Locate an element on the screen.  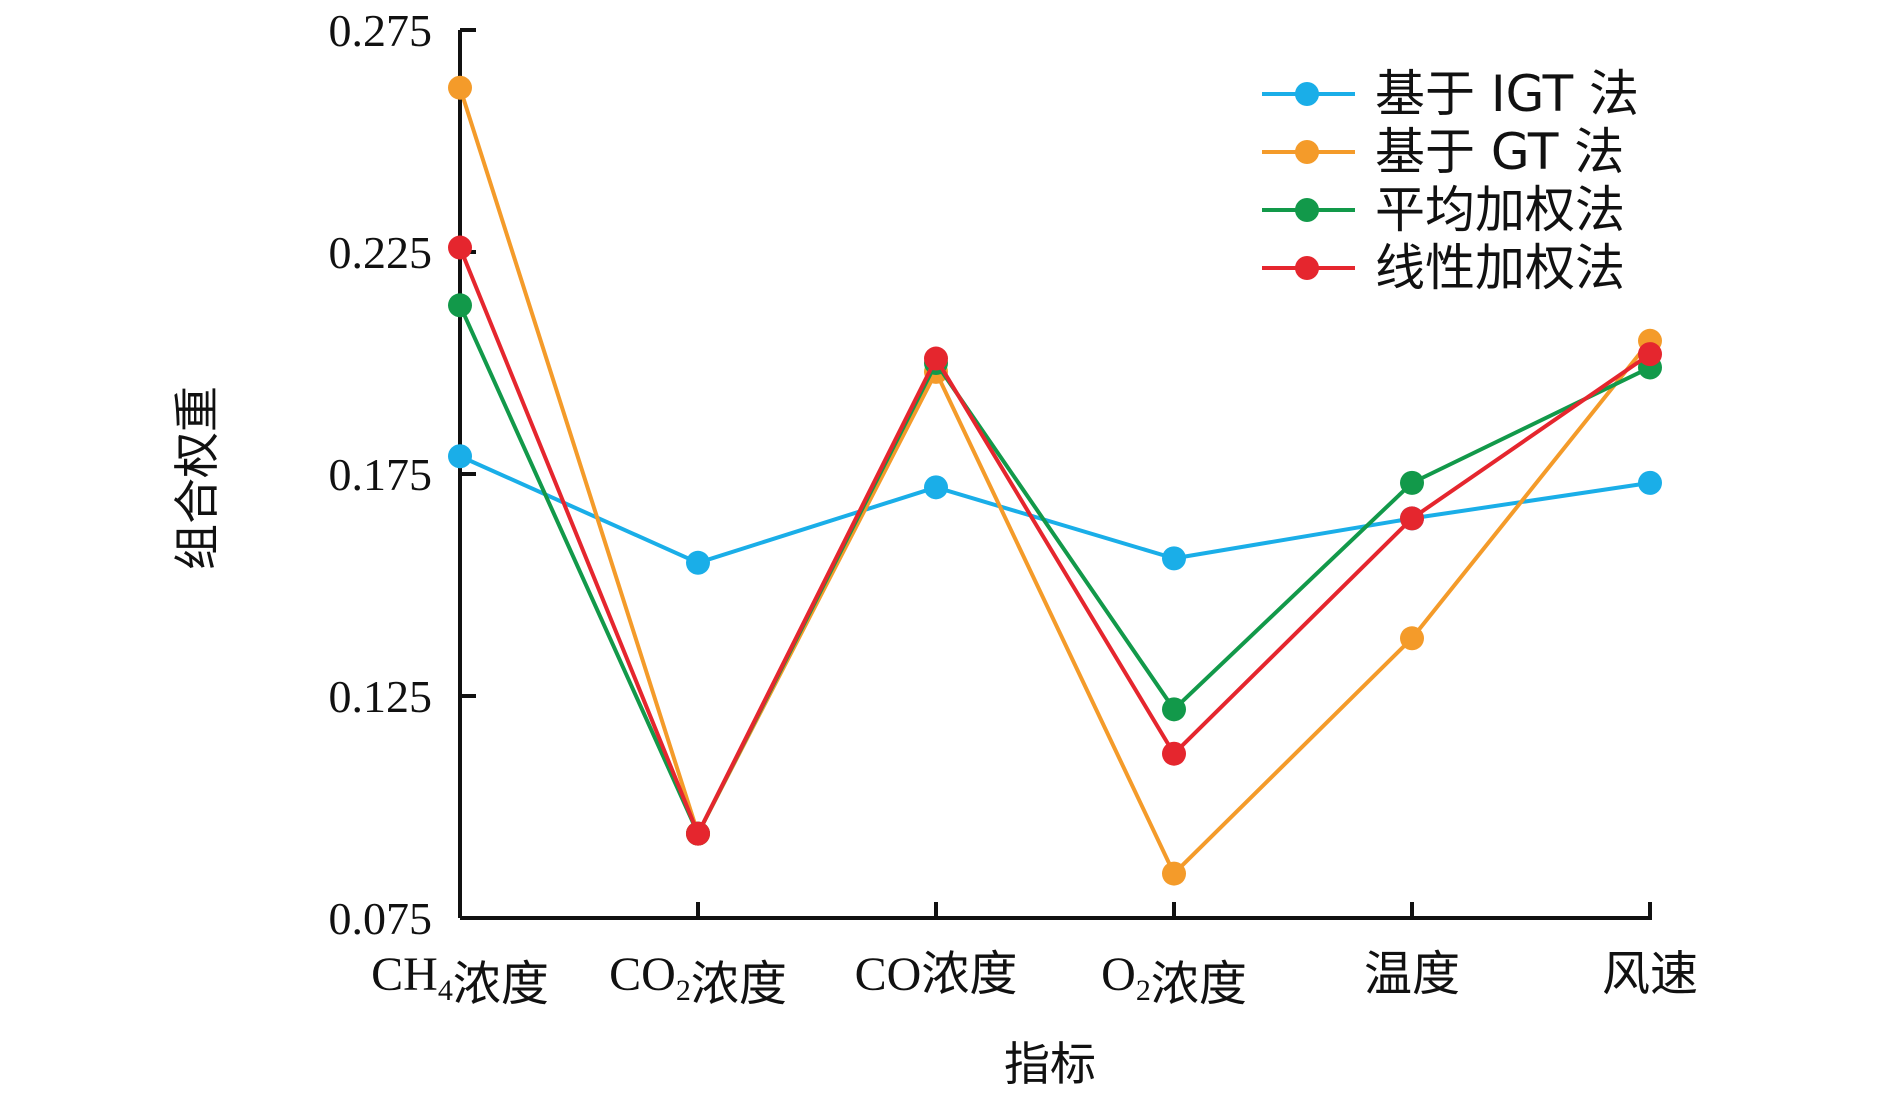
legend-item: 基于 IGT 法 is located at coordinates (1450, 94).